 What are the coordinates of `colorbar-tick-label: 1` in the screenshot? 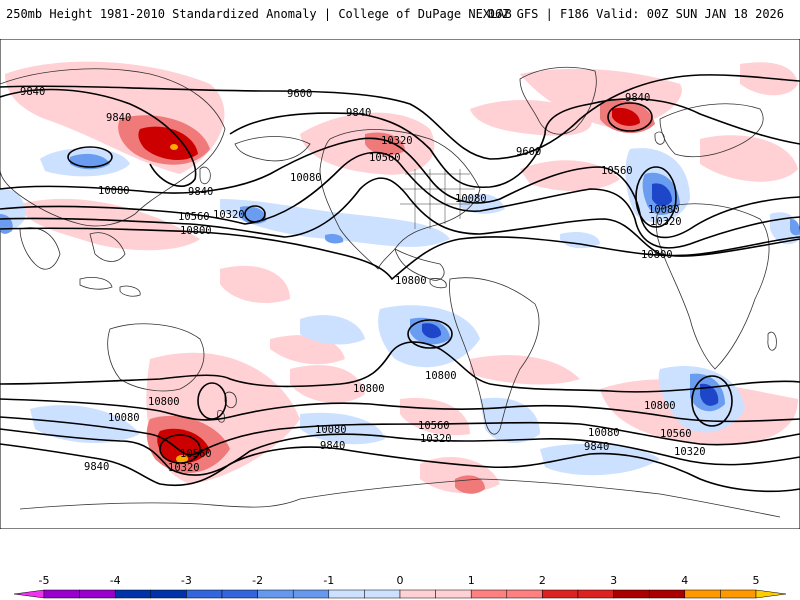 It's located at (471, 580).